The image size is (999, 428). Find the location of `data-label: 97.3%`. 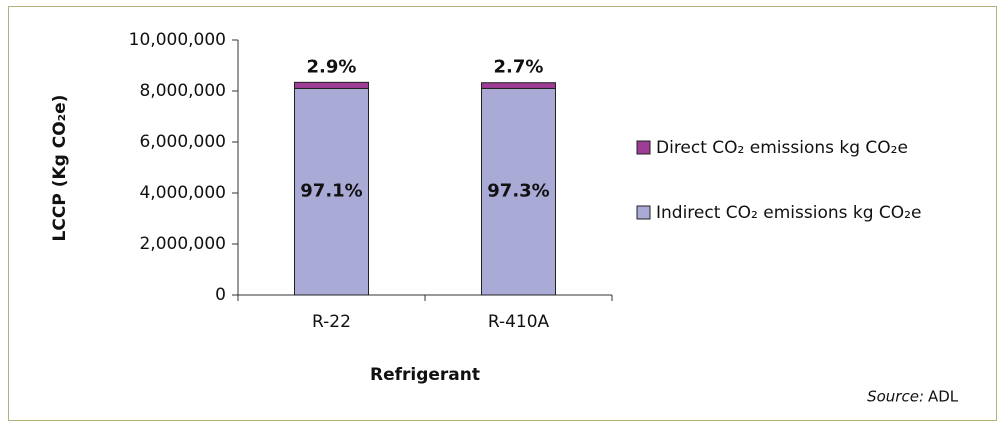

data-label: 97.3% is located at coordinates (518, 191).